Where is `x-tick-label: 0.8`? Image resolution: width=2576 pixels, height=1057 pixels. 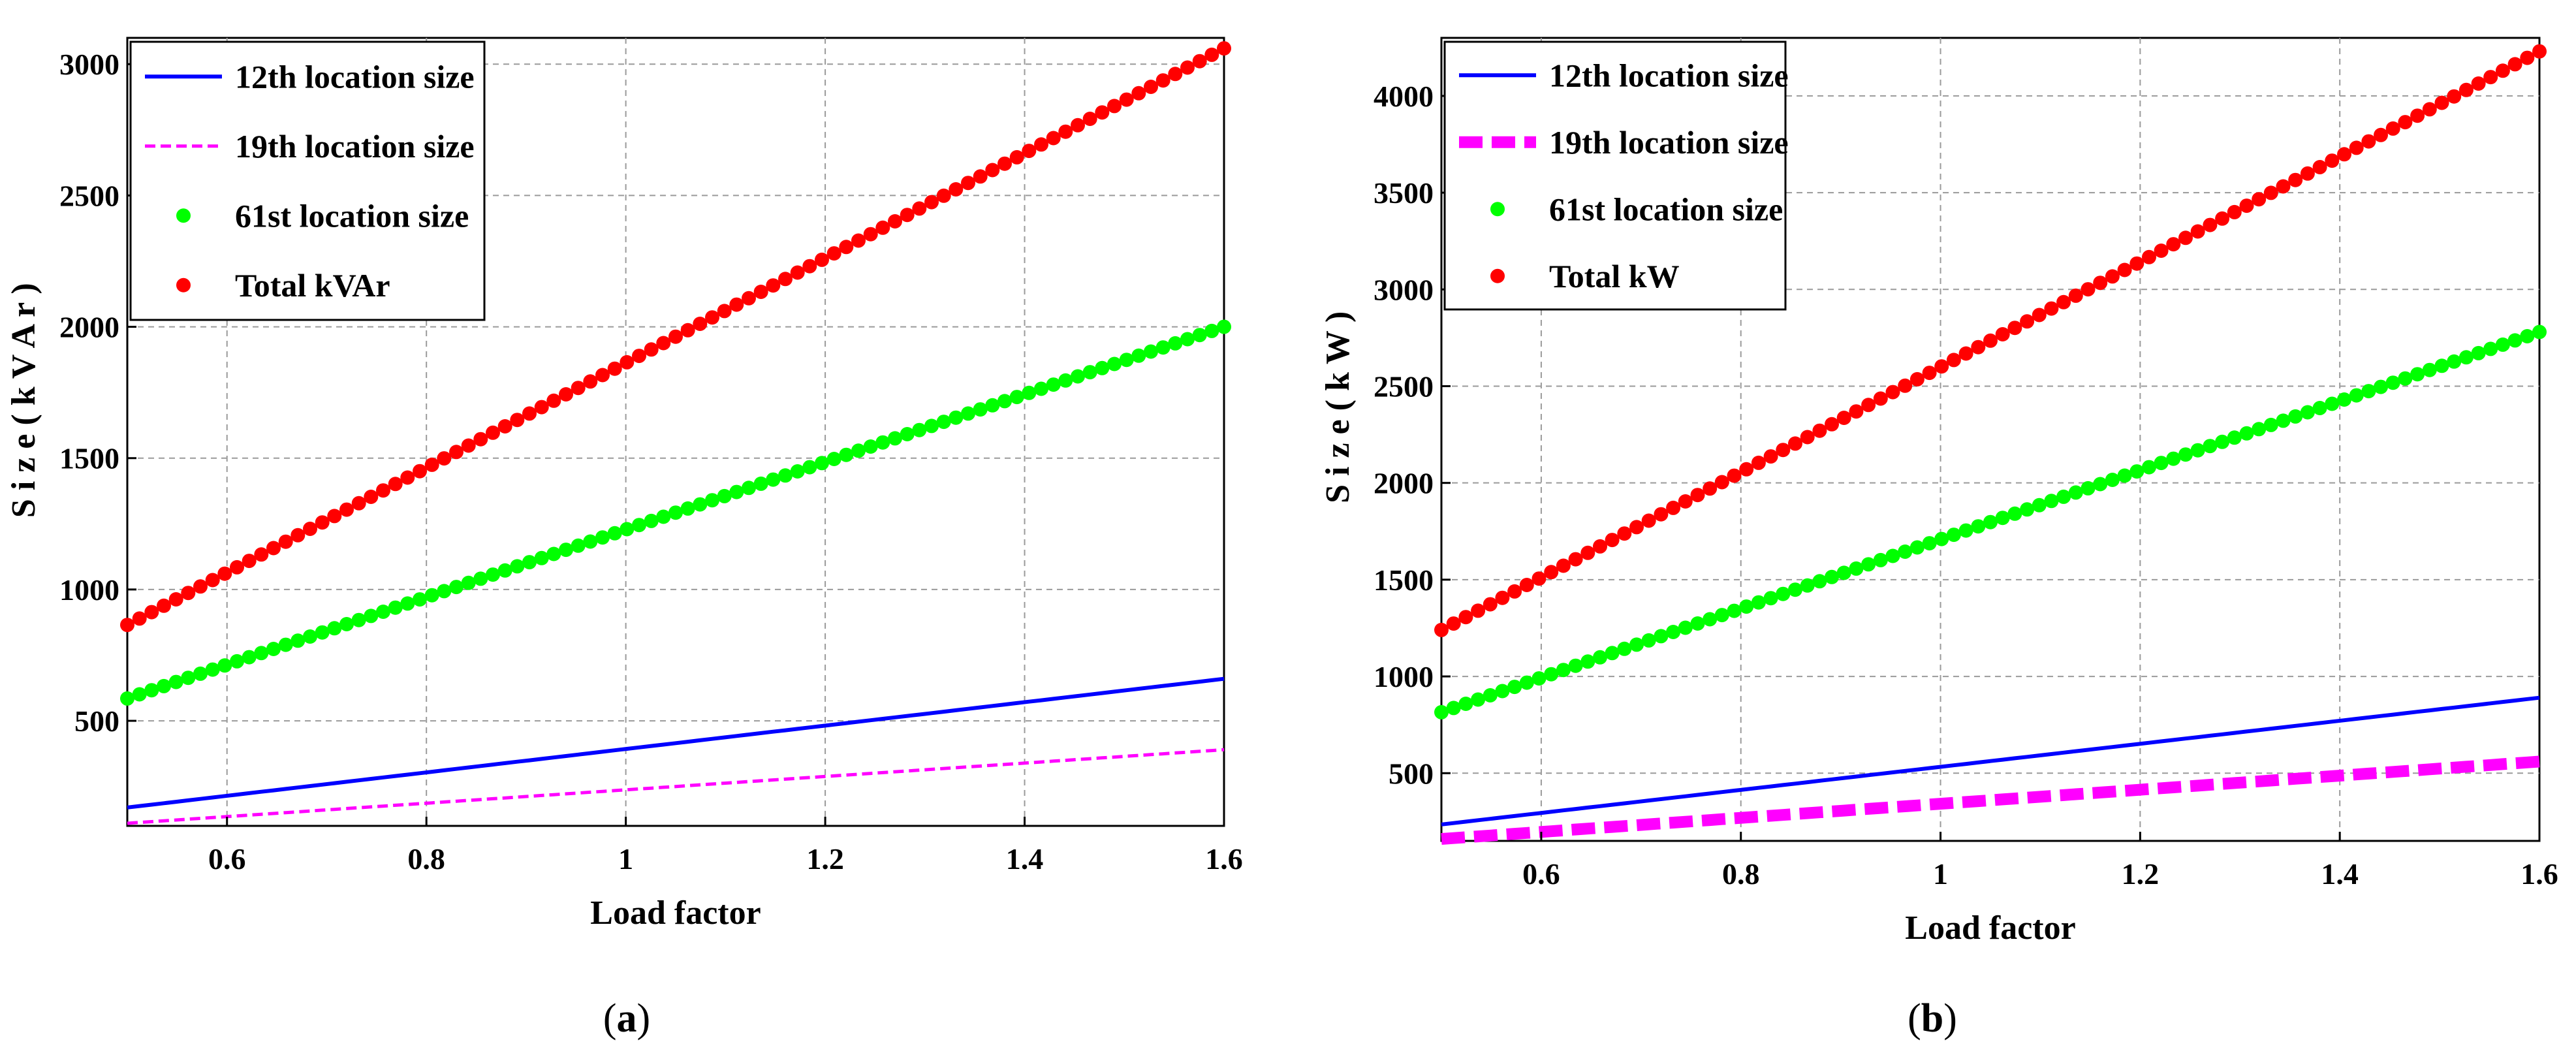
x-tick-label: 0.8 is located at coordinates (1741, 874).